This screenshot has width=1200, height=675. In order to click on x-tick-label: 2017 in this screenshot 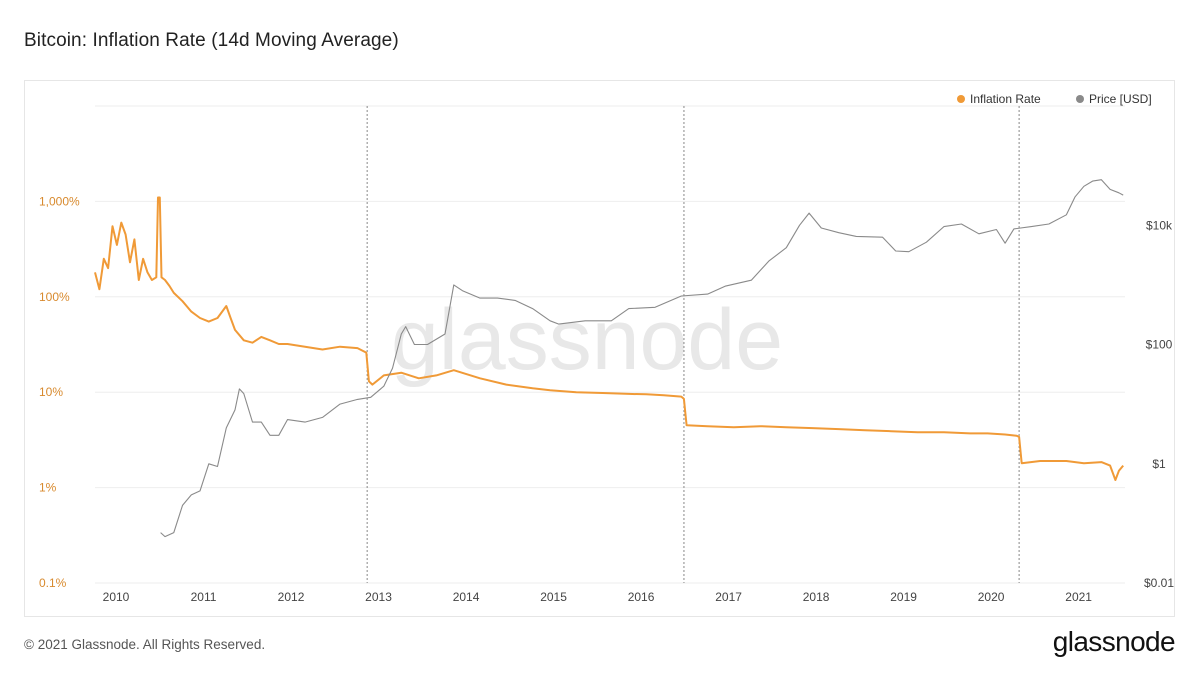, I will do `click(728, 597)`.